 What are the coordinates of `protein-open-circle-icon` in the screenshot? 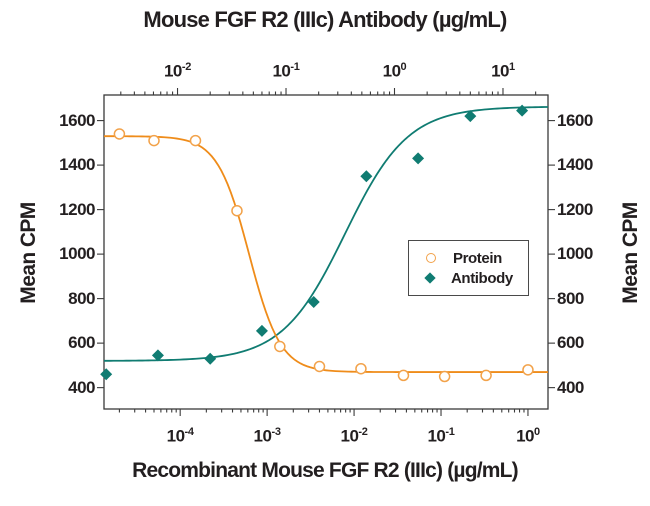 It's located at (431, 258).